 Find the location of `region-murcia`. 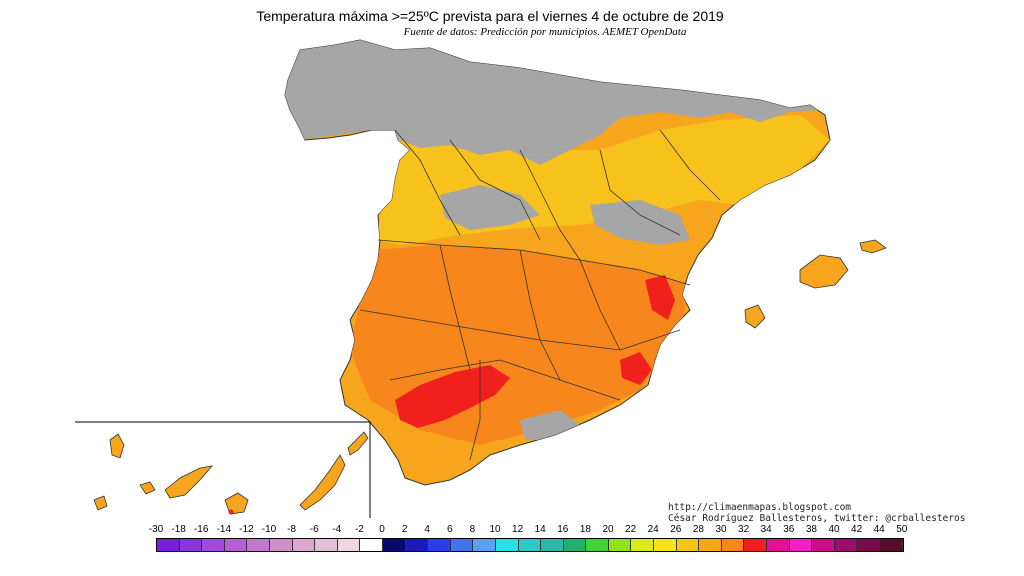

region-murcia is located at coordinates (636, 368).